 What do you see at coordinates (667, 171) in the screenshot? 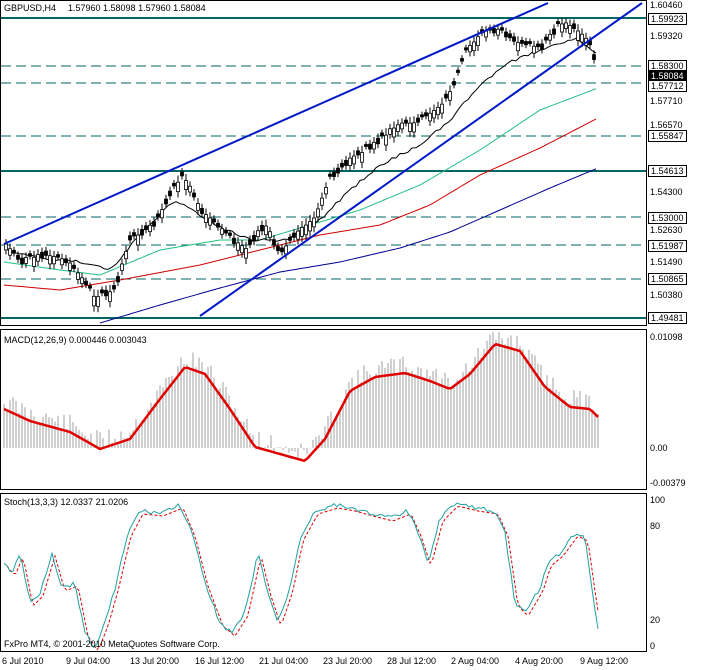
I see `level-price-tag: 1.54613` at bounding box center [667, 171].